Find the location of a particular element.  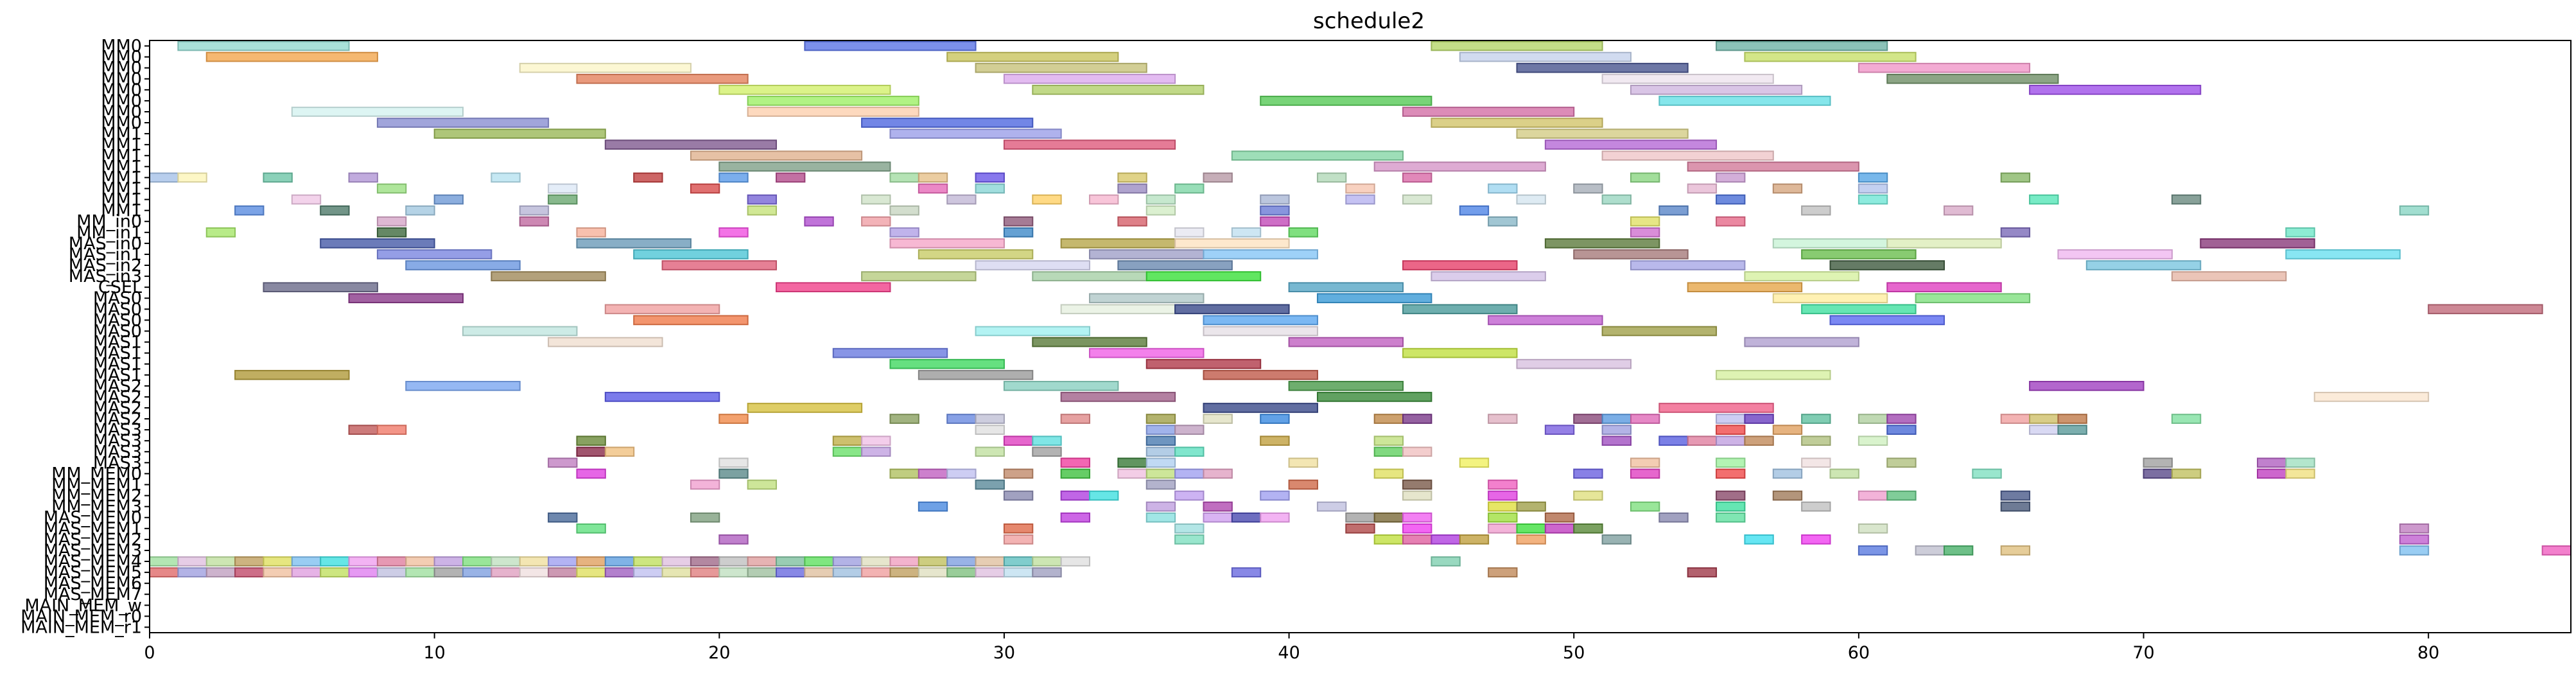

x-tick-label: 50 is located at coordinates (1574, 653).